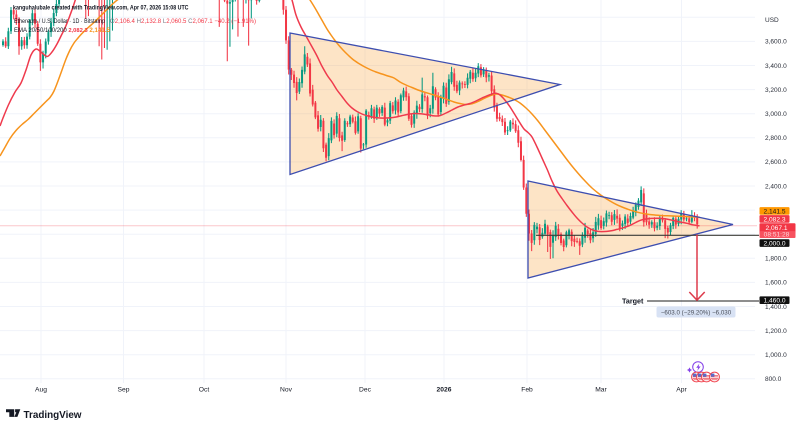 This screenshot has height=428, width=800. Describe the element at coordinates (62, 30) in the screenshot. I see `svg-text:EMA 20/50/100/200 2,082.3 2,14: EMA 20/50/100/200 2,082.3 2,141.5` at that location.